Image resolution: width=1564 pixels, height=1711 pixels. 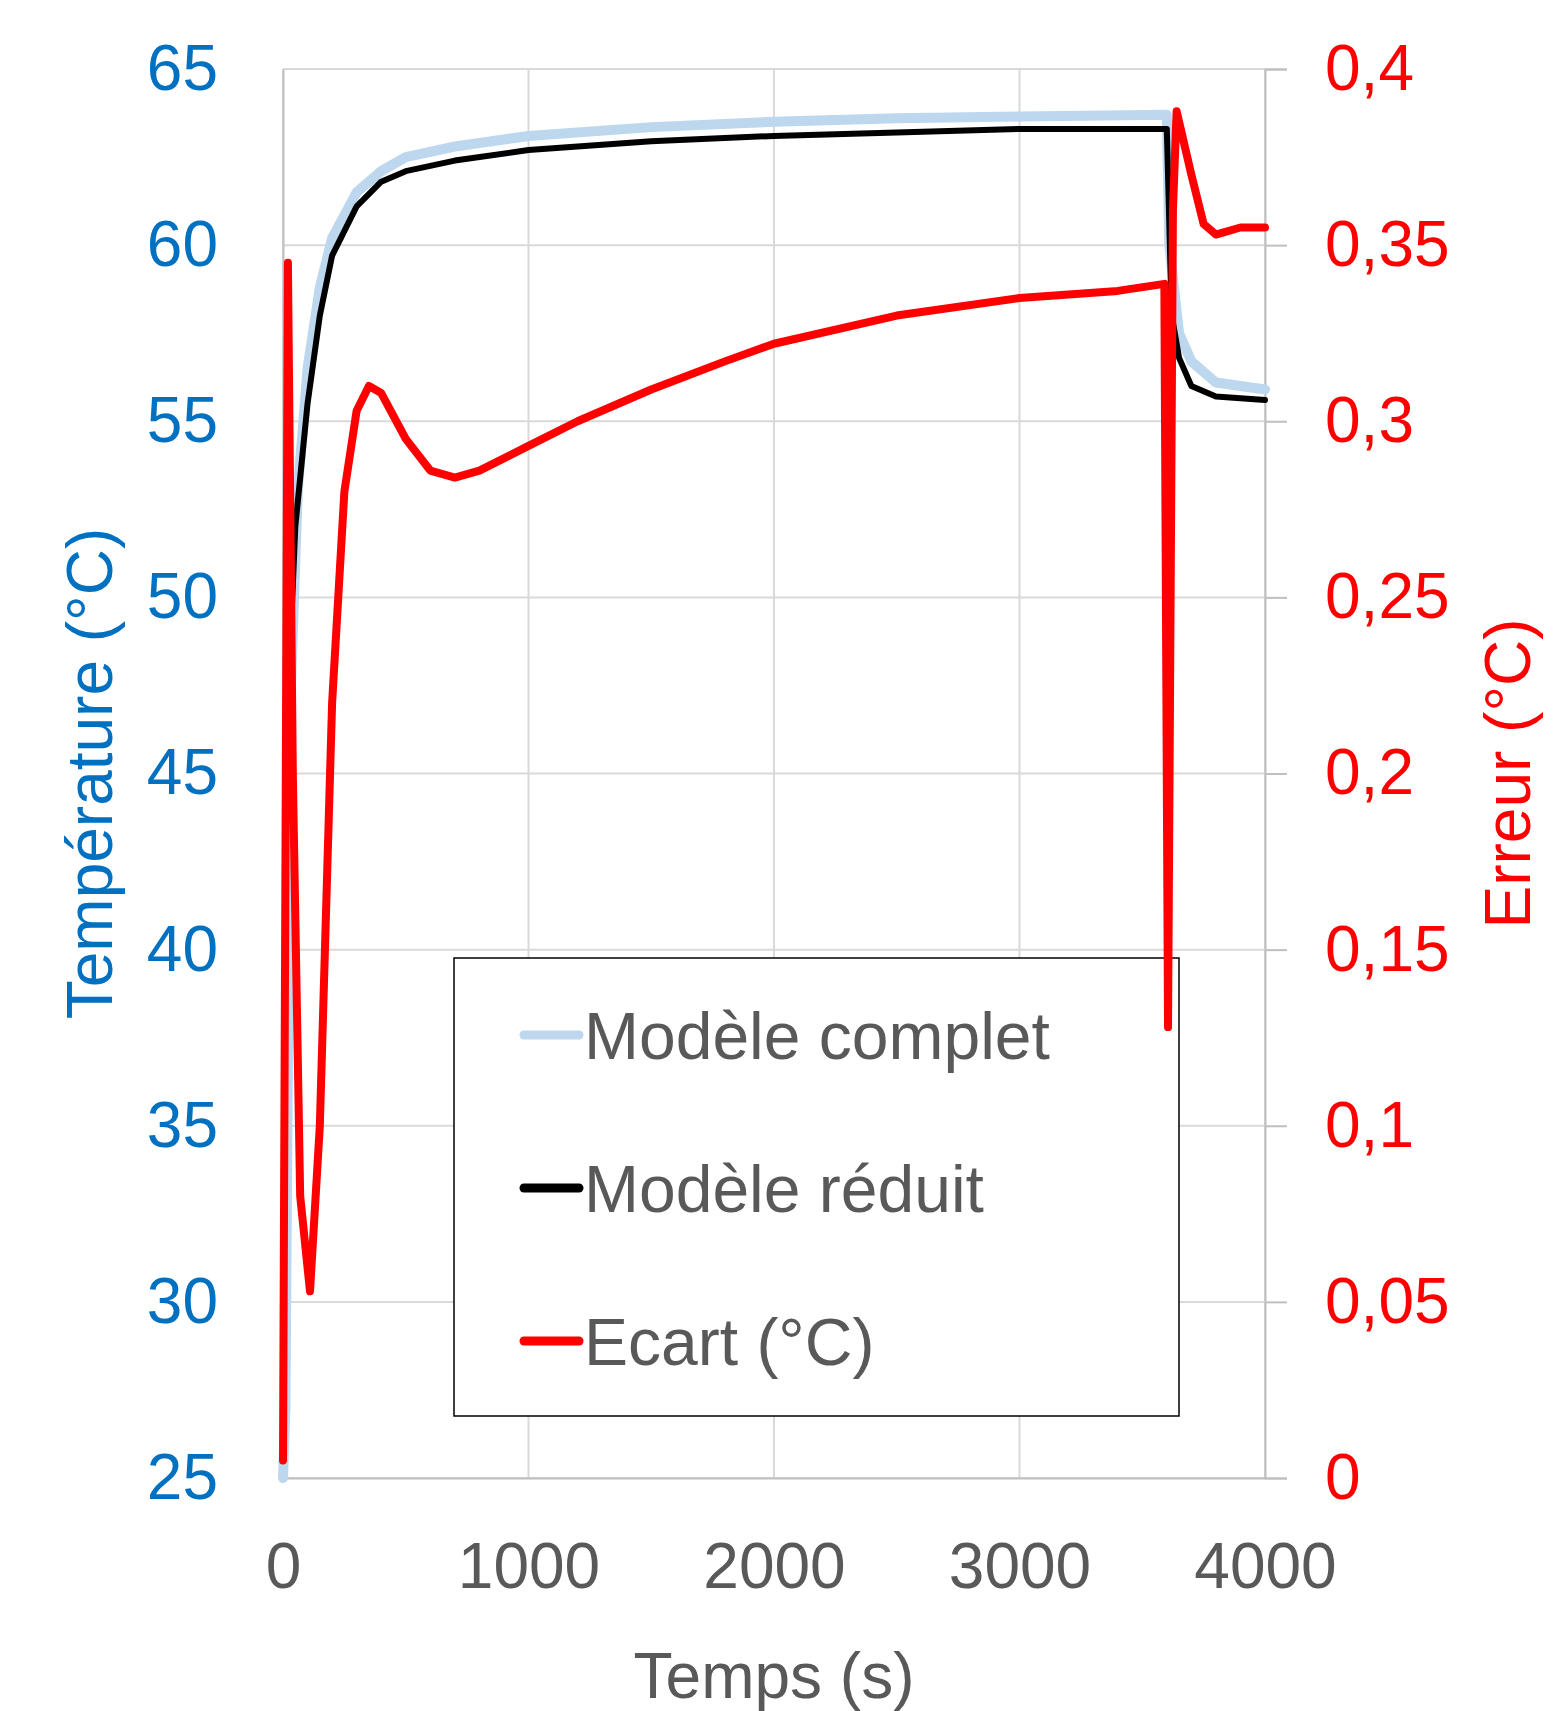 What do you see at coordinates (283, 1566) in the screenshot?
I see `x-tick-label: 0` at bounding box center [283, 1566].